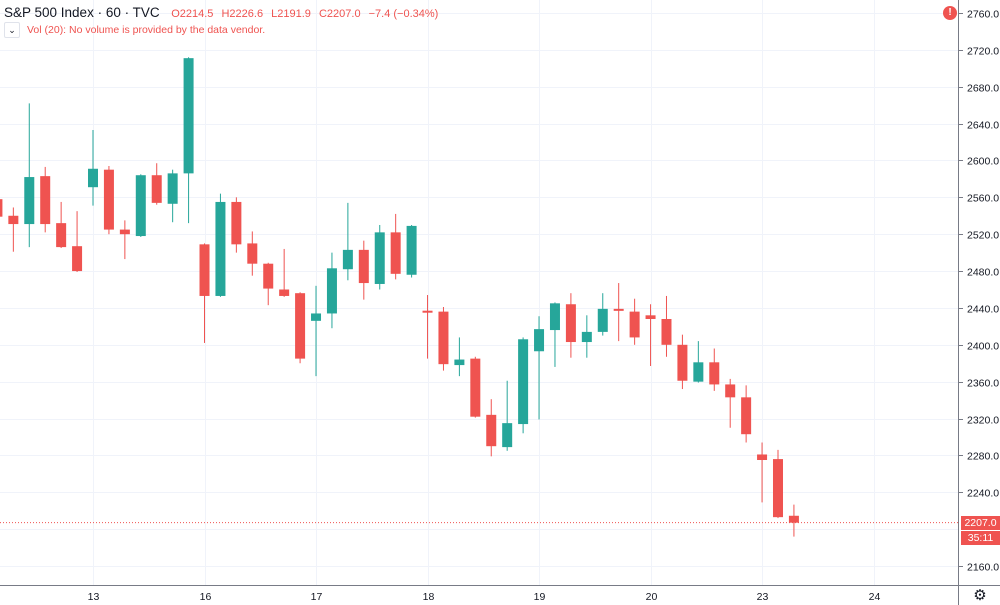 The height and width of the screenshot is (605, 1000). Describe the element at coordinates (875, 597) in the screenshot. I see `x-tick-label: 24` at that location.